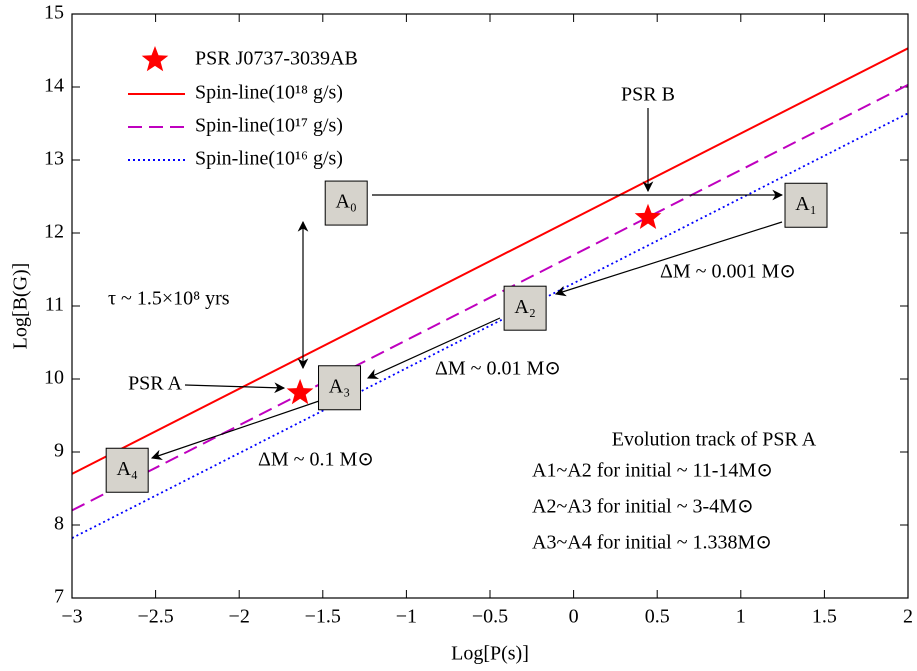 Image resolution: width=917 pixels, height=671 pixels. I want to click on notes-line: A3~A4 for initial ~ 1.338M⊙, so click(652, 543).